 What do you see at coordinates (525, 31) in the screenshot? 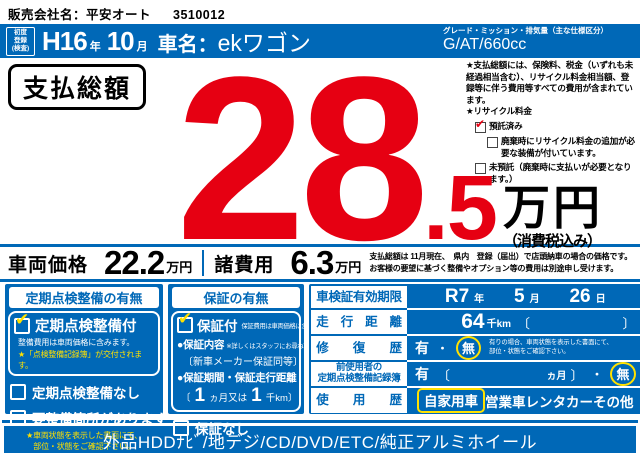
I see `grade-label: グレード・ミッション・排気量（主な仕様区分）` at bounding box center [525, 31].